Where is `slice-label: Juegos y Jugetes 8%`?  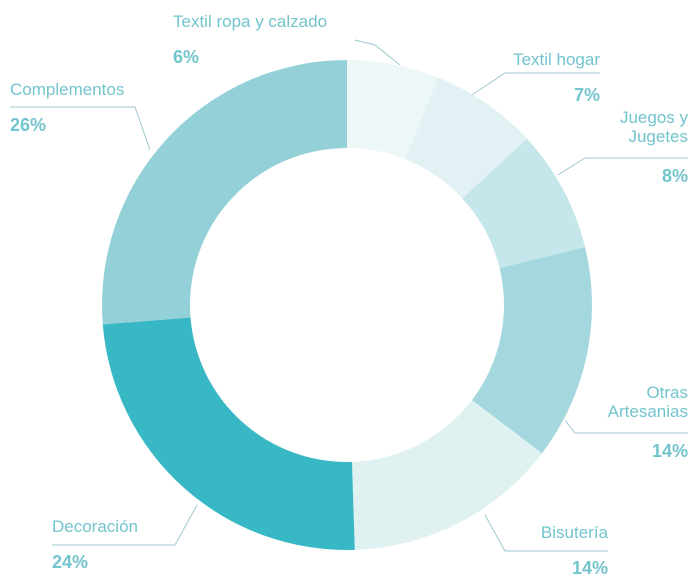
slice-label: Juegos y Jugetes 8% is located at coordinates (633, 147).